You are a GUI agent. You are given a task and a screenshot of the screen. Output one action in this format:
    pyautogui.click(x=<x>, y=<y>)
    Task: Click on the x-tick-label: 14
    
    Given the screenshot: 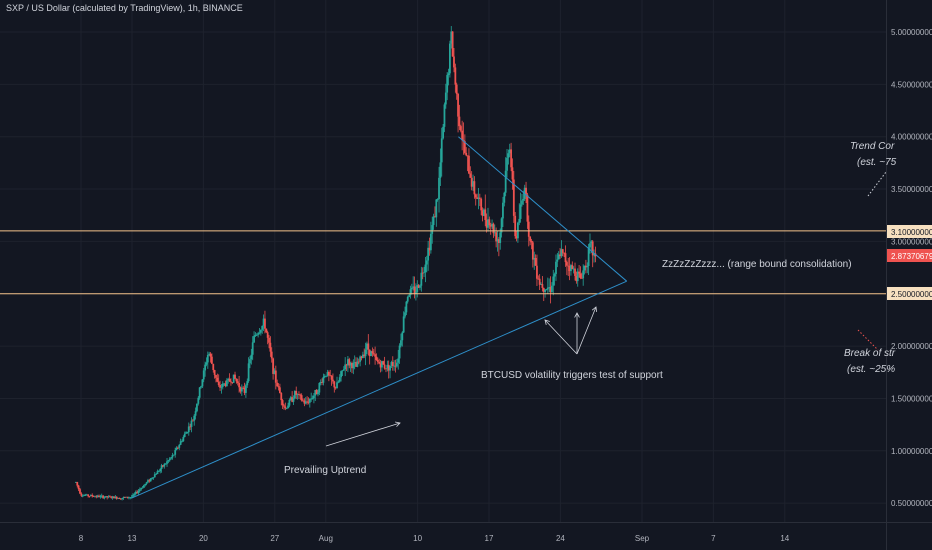 What is the action you would take?
    pyautogui.click(x=784, y=538)
    